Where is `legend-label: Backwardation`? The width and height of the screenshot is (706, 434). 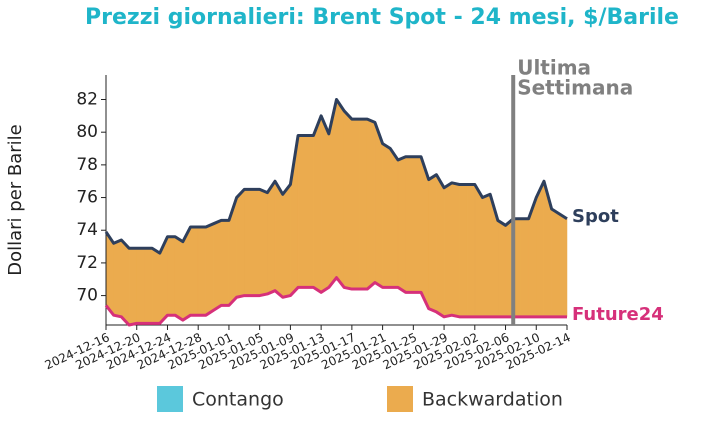 legend-label: Backwardation is located at coordinates (492, 400).